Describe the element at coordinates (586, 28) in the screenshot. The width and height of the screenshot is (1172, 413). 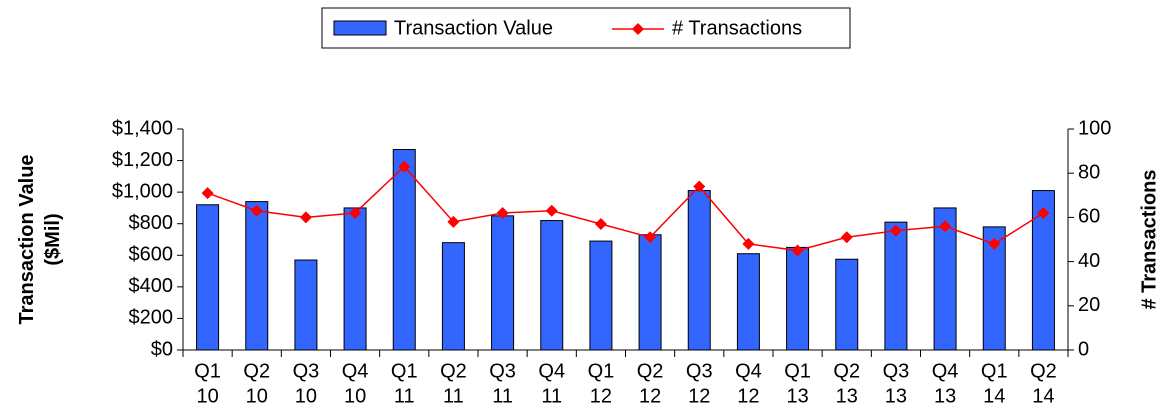
I see `legend-box` at that location.